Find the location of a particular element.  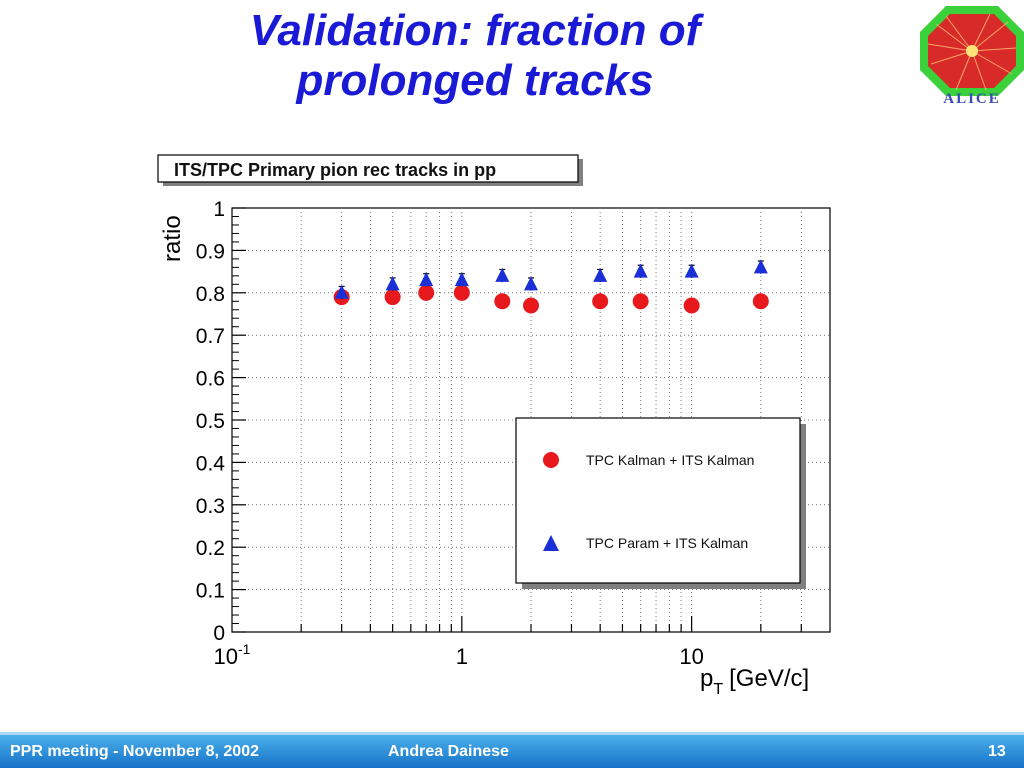

x-tick-label: 10-1 is located at coordinates (232, 655).